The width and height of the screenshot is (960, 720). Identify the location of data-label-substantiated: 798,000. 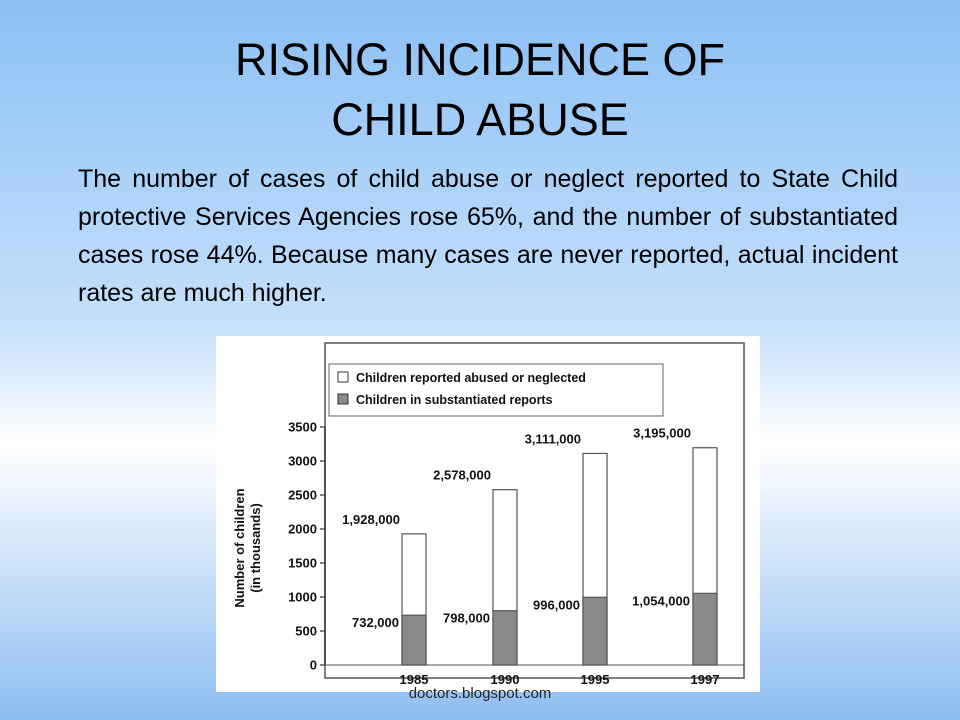
(466, 618).